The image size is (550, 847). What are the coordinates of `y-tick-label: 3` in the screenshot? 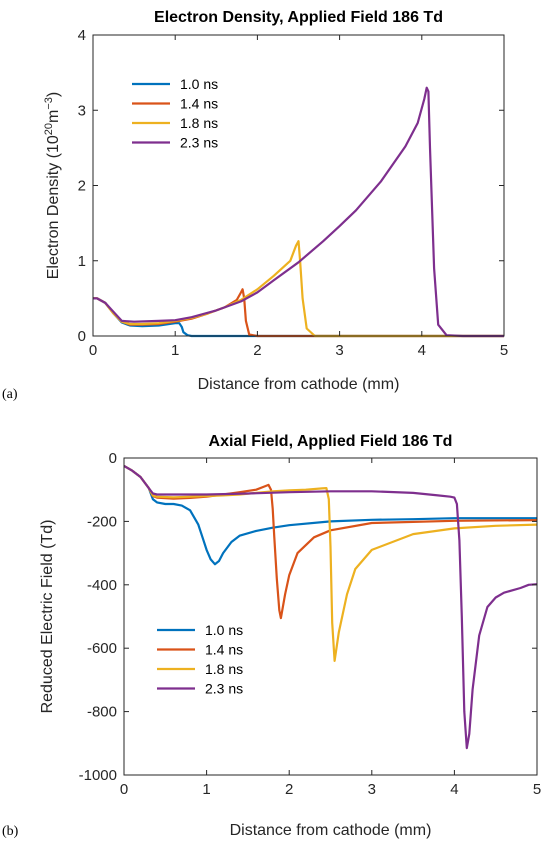 It's located at (82, 110).